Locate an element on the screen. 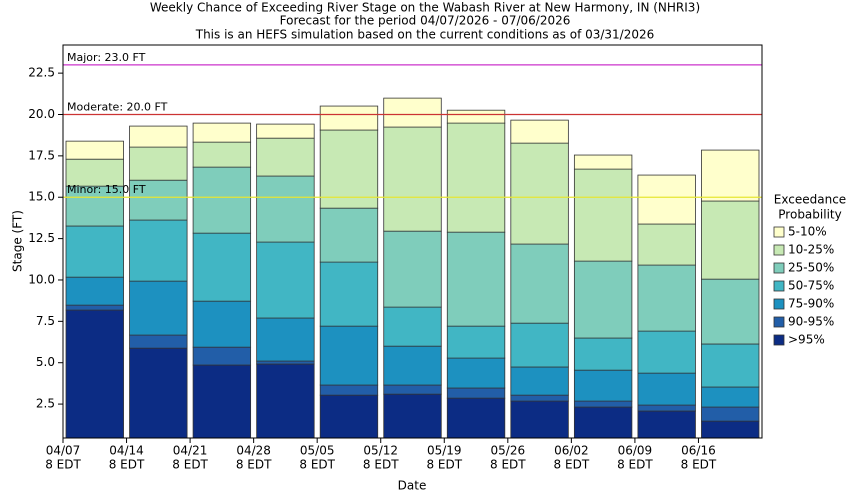 The image size is (850, 500). threshold-label: Moderate: 20.0 FT is located at coordinates (117, 106).